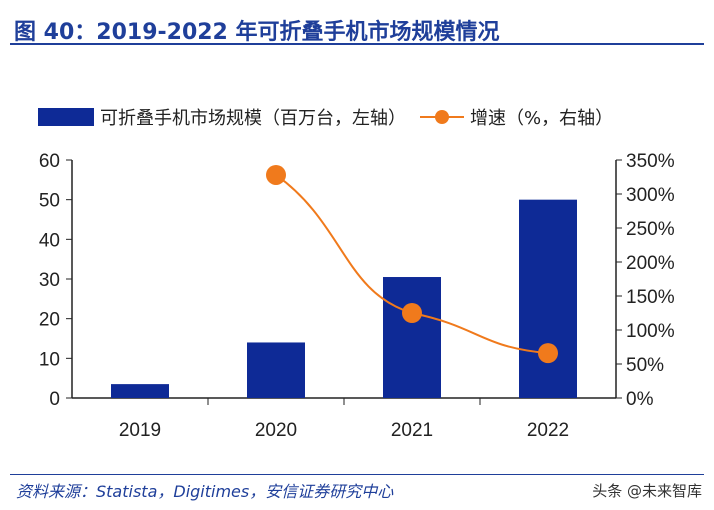 This screenshot has height=510, width=714. I want to click on bar-2021, so click(412, 337).